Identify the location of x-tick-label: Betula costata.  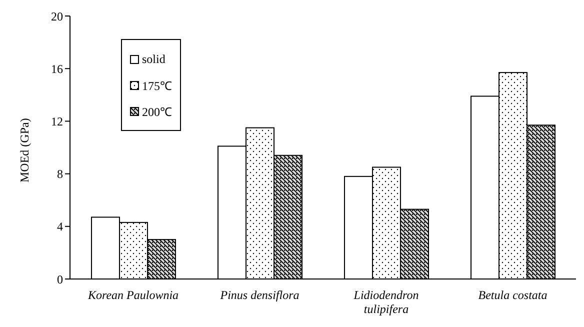
(513, 295).